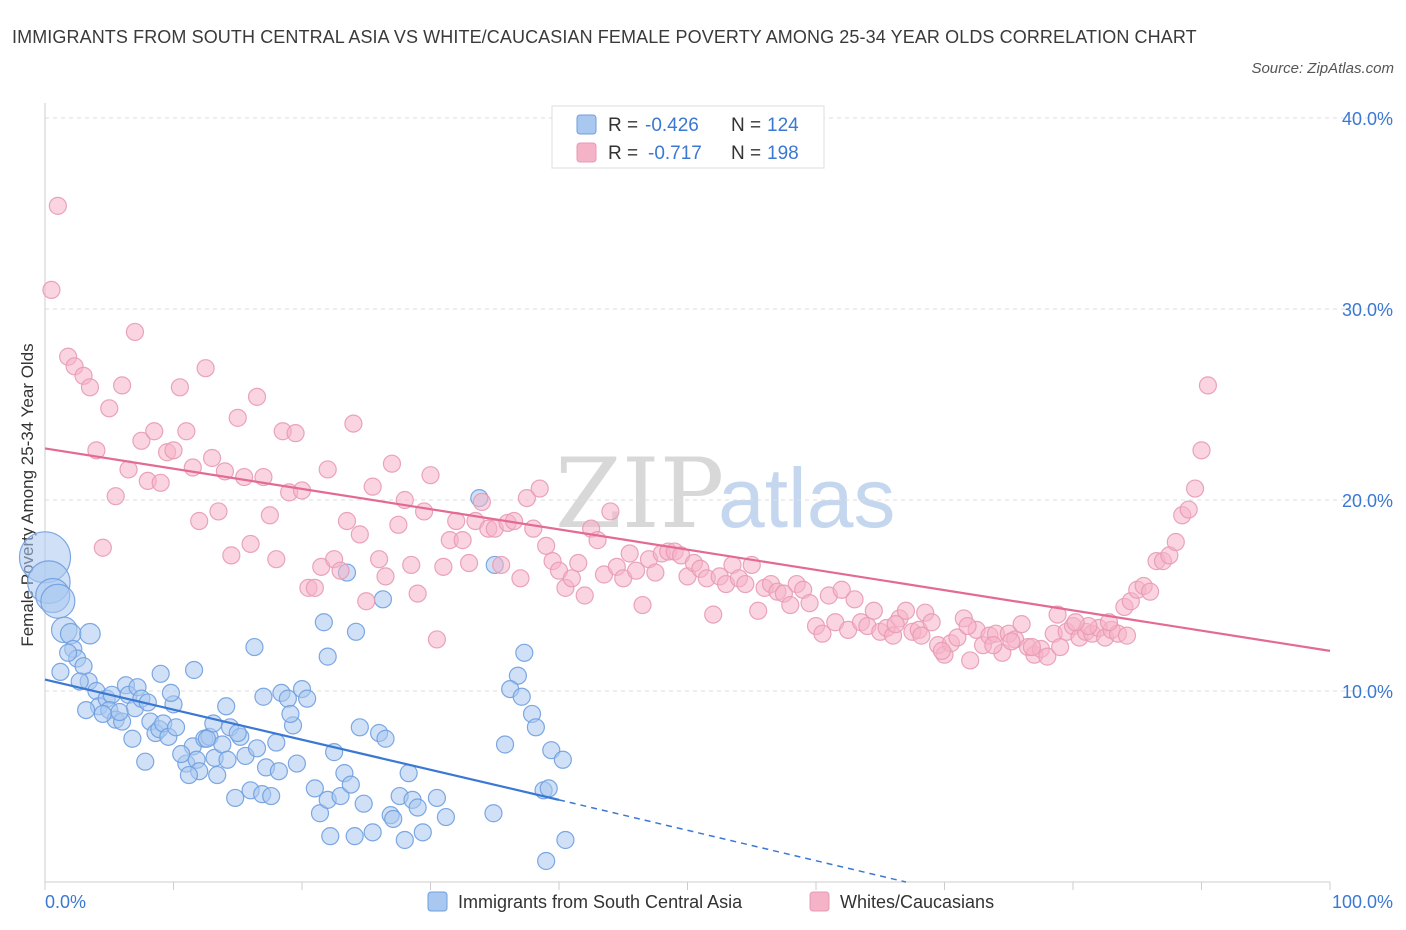 The width and height of the screenshot is (1406, 930). I want to click on bottom-legend-swatch-blue, so click(437, 901).